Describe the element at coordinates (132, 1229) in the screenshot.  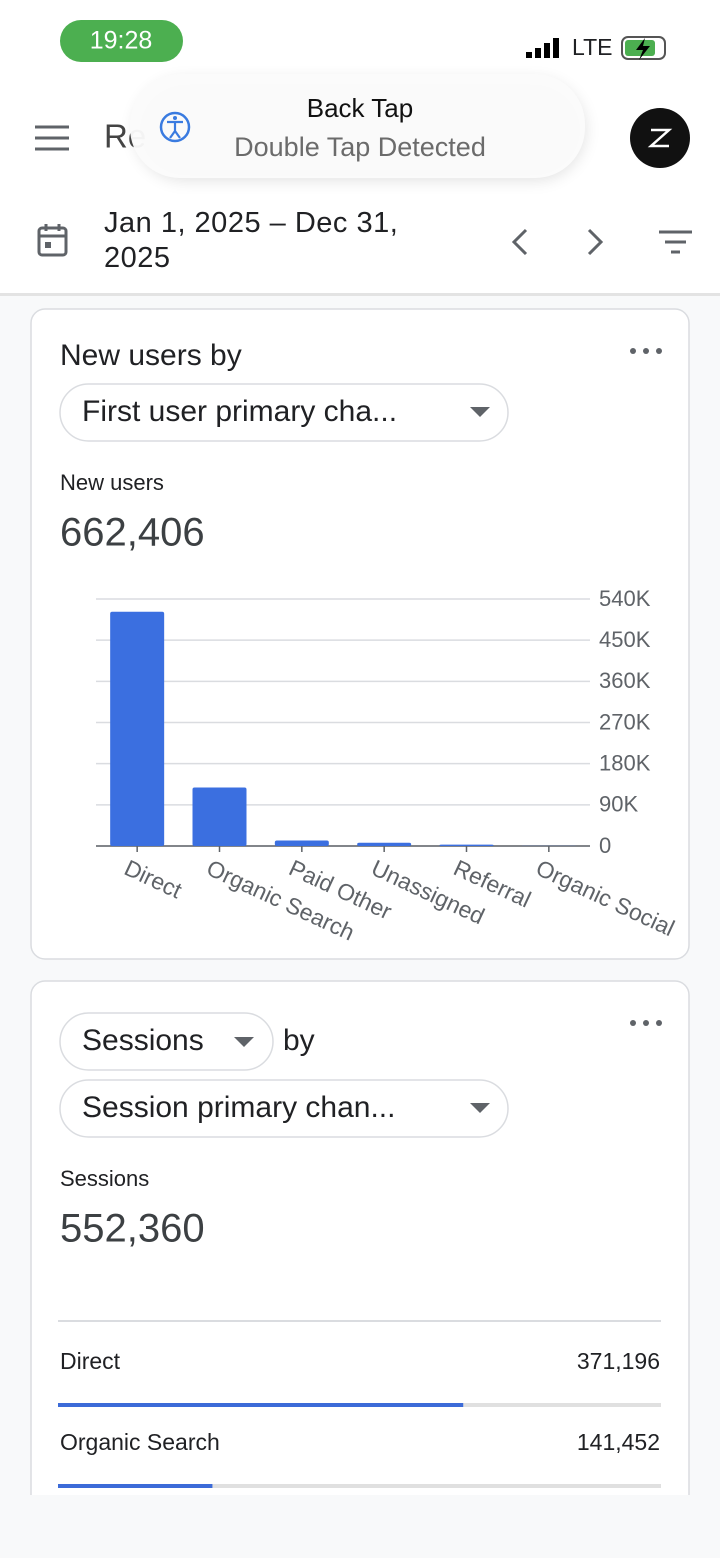
I see `metric-value: 552,360` at that location.